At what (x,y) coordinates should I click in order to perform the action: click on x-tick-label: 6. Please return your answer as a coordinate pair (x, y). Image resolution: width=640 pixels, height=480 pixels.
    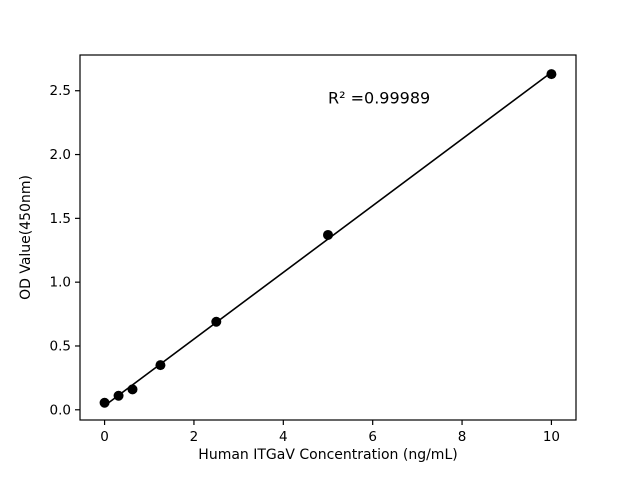
    Looking at the image, I should click on (372, 437).